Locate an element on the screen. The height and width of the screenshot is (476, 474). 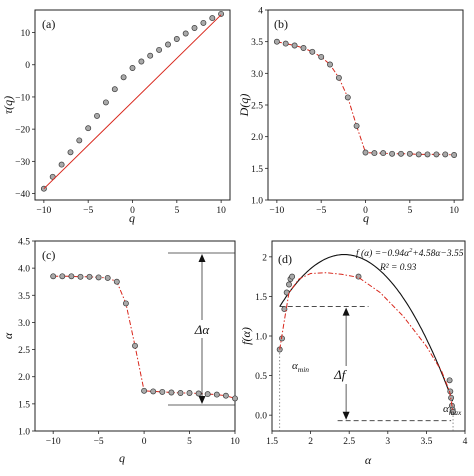
panel-d-ytick-label: 1.0 is located at coordinates (261, 338).